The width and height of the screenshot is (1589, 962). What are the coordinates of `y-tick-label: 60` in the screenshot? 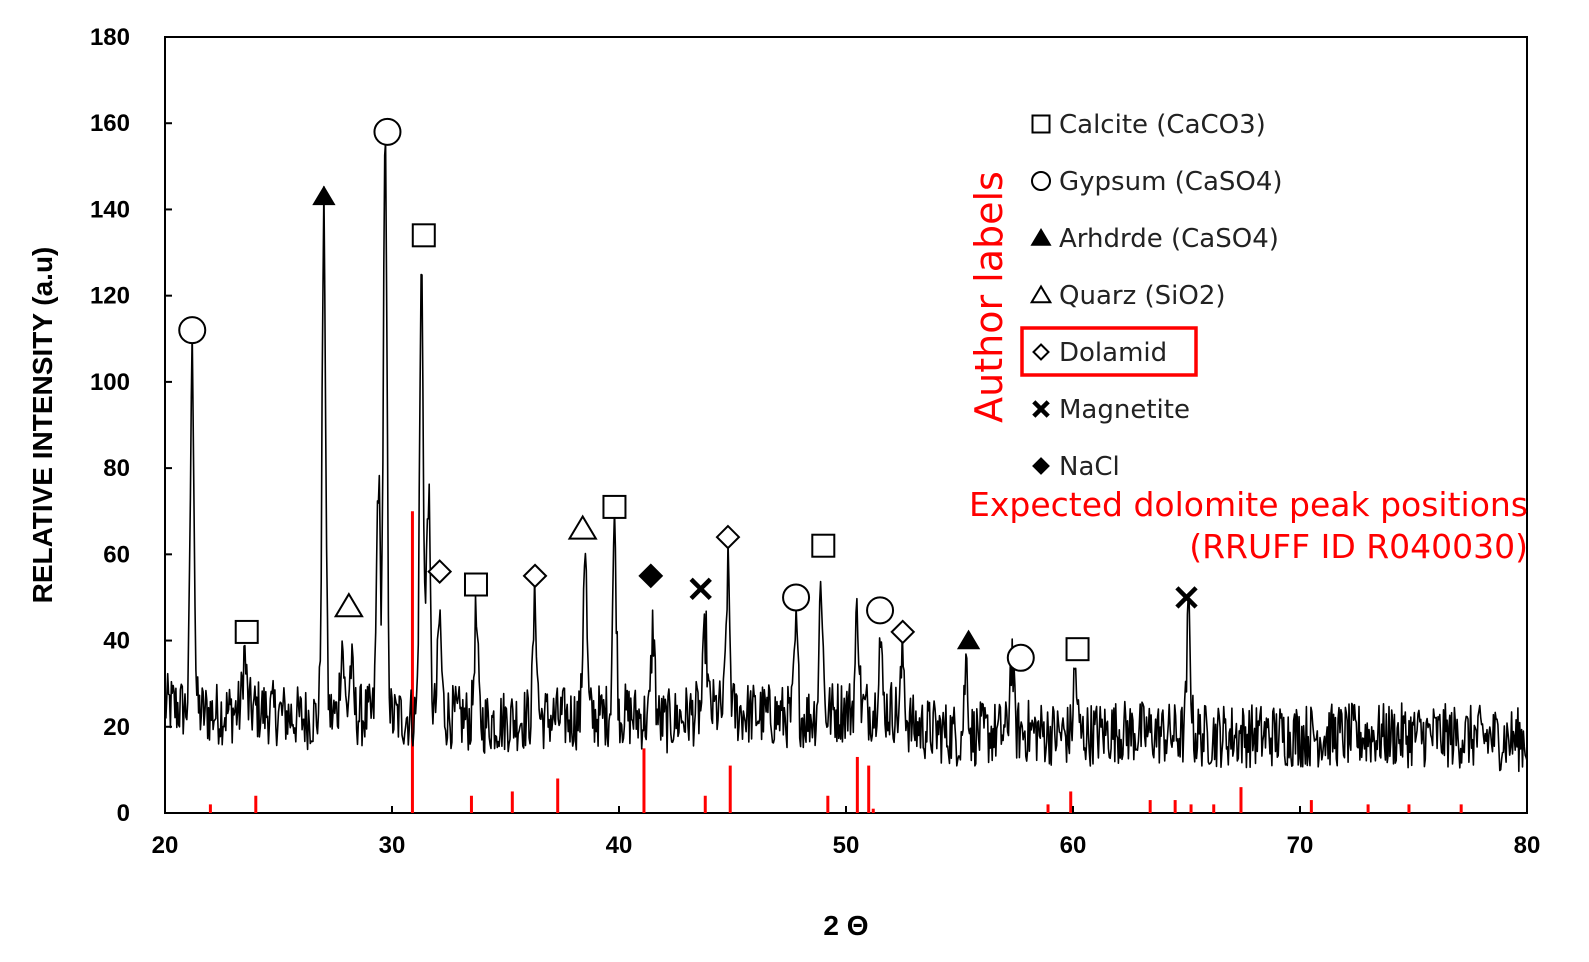 It's located at (116, 554).